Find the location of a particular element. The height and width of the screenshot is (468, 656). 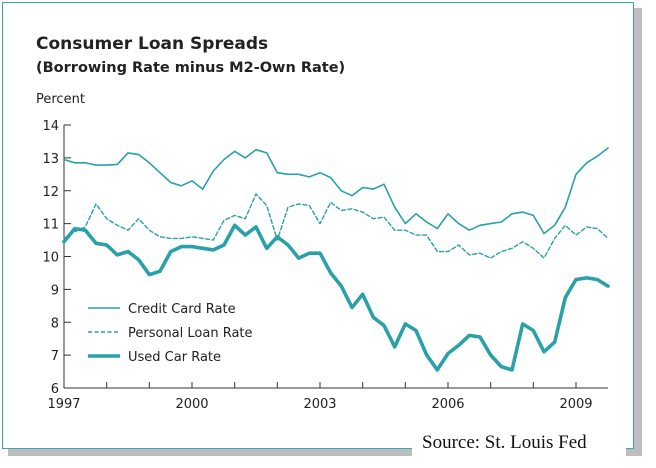

y-axis-units-label: Percent is located at coordinates (60, 99).